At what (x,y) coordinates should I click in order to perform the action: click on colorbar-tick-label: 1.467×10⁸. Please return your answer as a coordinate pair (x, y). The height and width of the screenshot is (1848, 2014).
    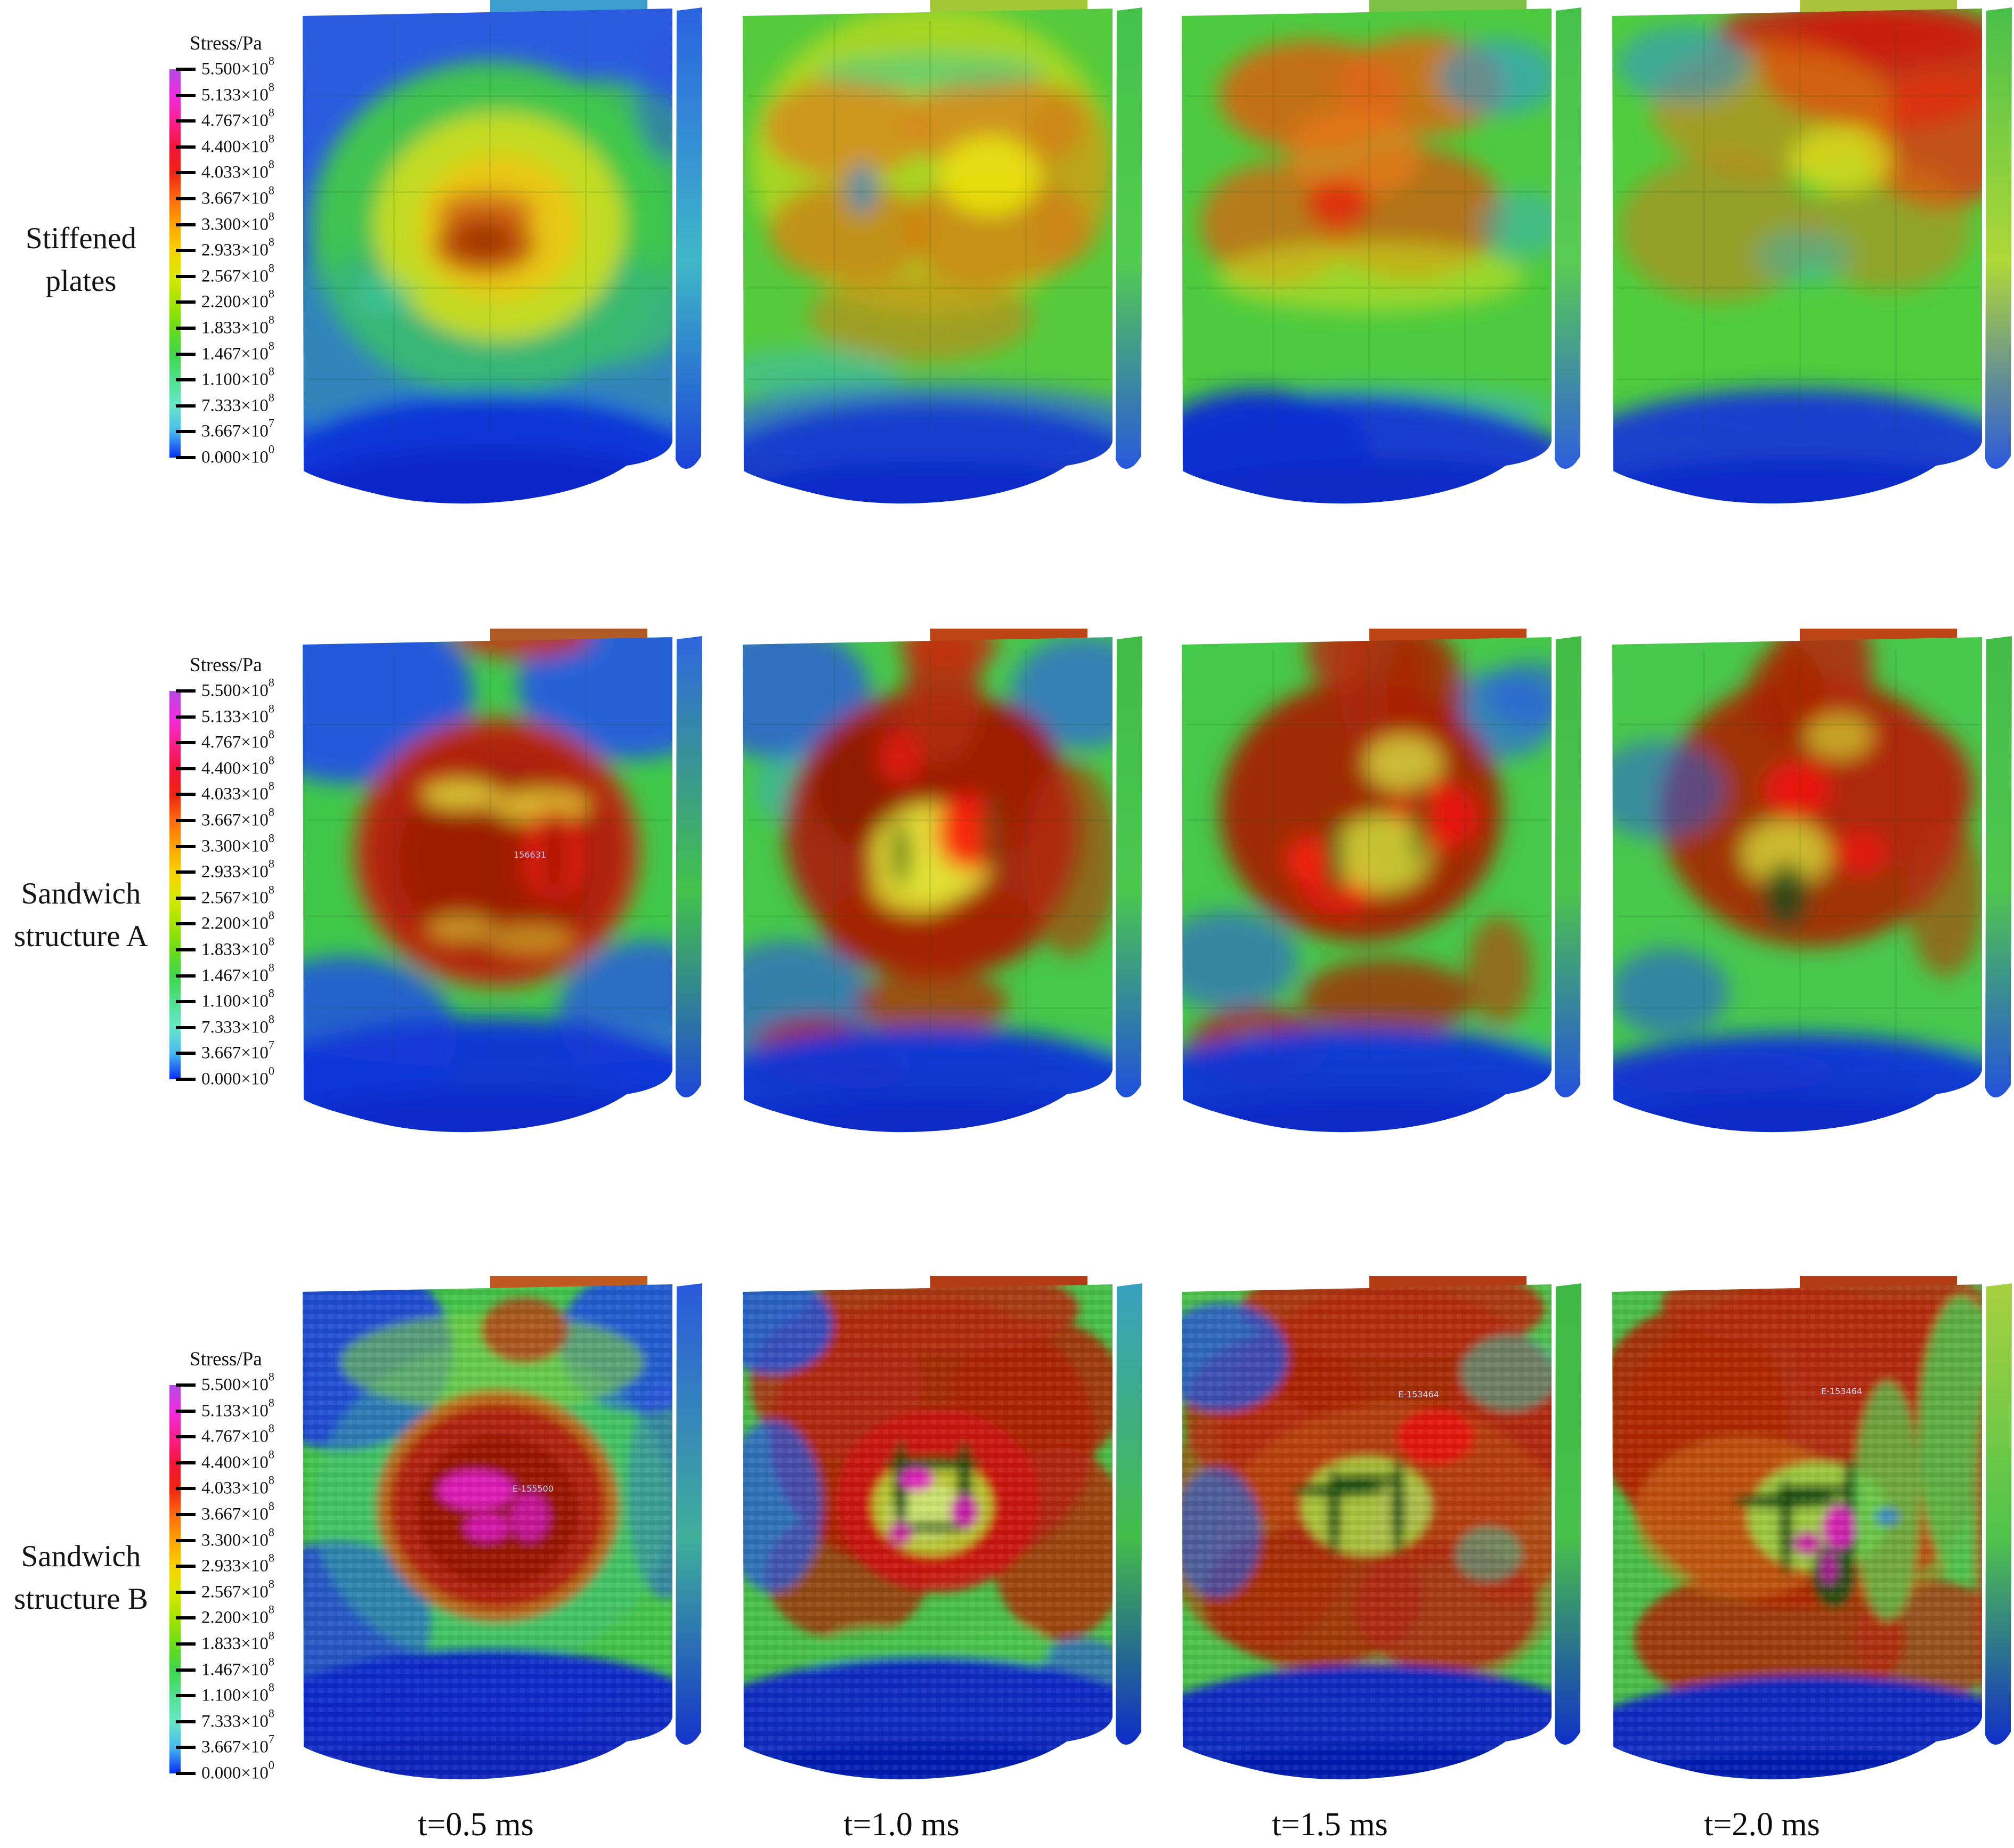
    Looking at the image, I should click on (237, 1667).